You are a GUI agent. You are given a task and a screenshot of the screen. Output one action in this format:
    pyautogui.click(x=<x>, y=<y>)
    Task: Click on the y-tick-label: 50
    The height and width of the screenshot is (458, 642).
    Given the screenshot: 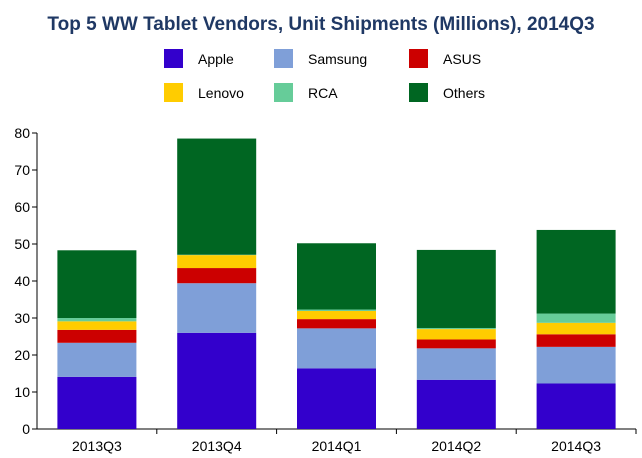 What is the action you would take?
    pyautogui.click(x=22, y=244)
    